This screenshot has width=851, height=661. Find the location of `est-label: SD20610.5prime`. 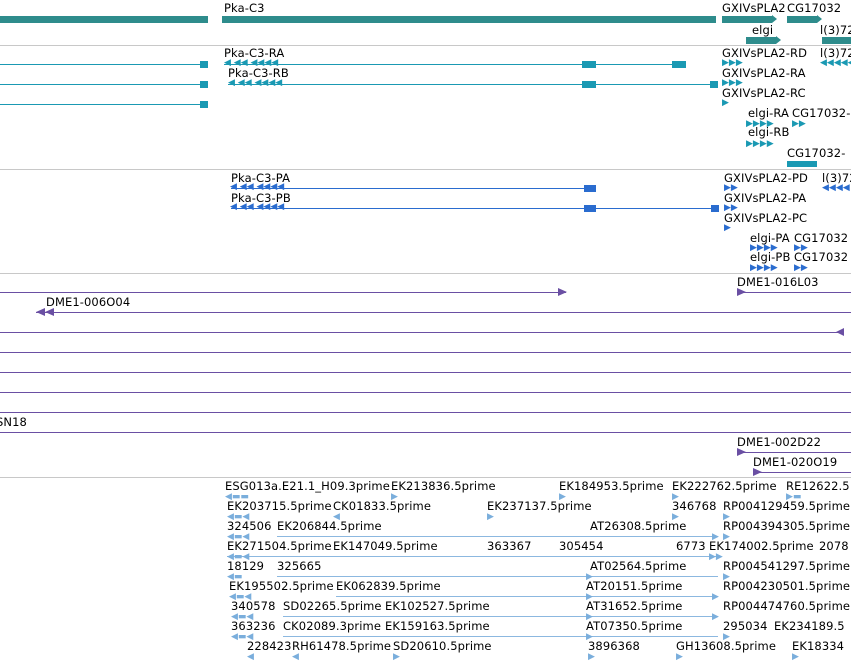

est-label: SD20610.5prime is located at coordinates (442, 646).